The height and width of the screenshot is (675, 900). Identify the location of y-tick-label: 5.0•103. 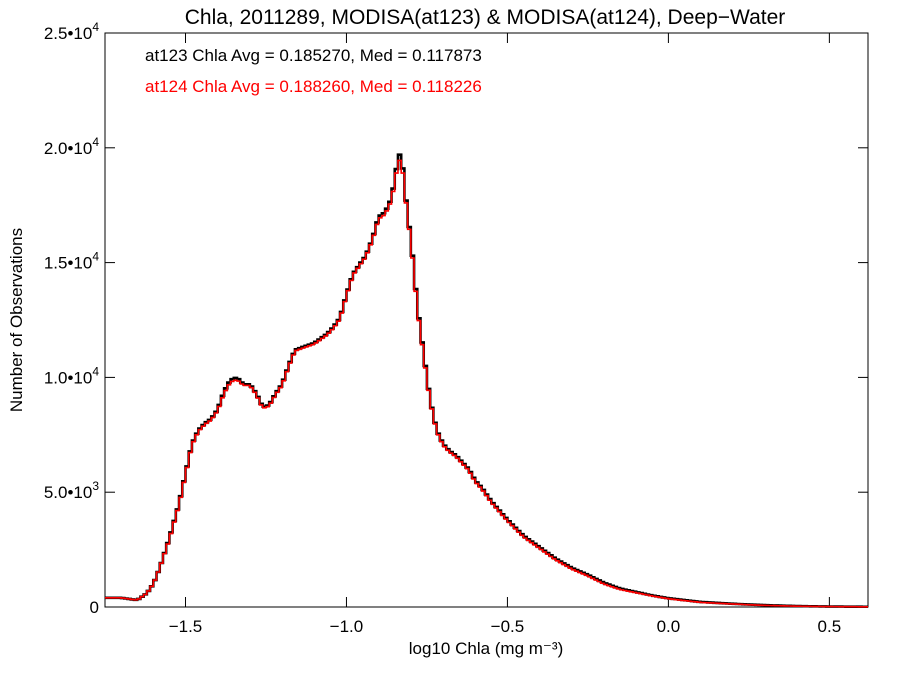
(72, 490).